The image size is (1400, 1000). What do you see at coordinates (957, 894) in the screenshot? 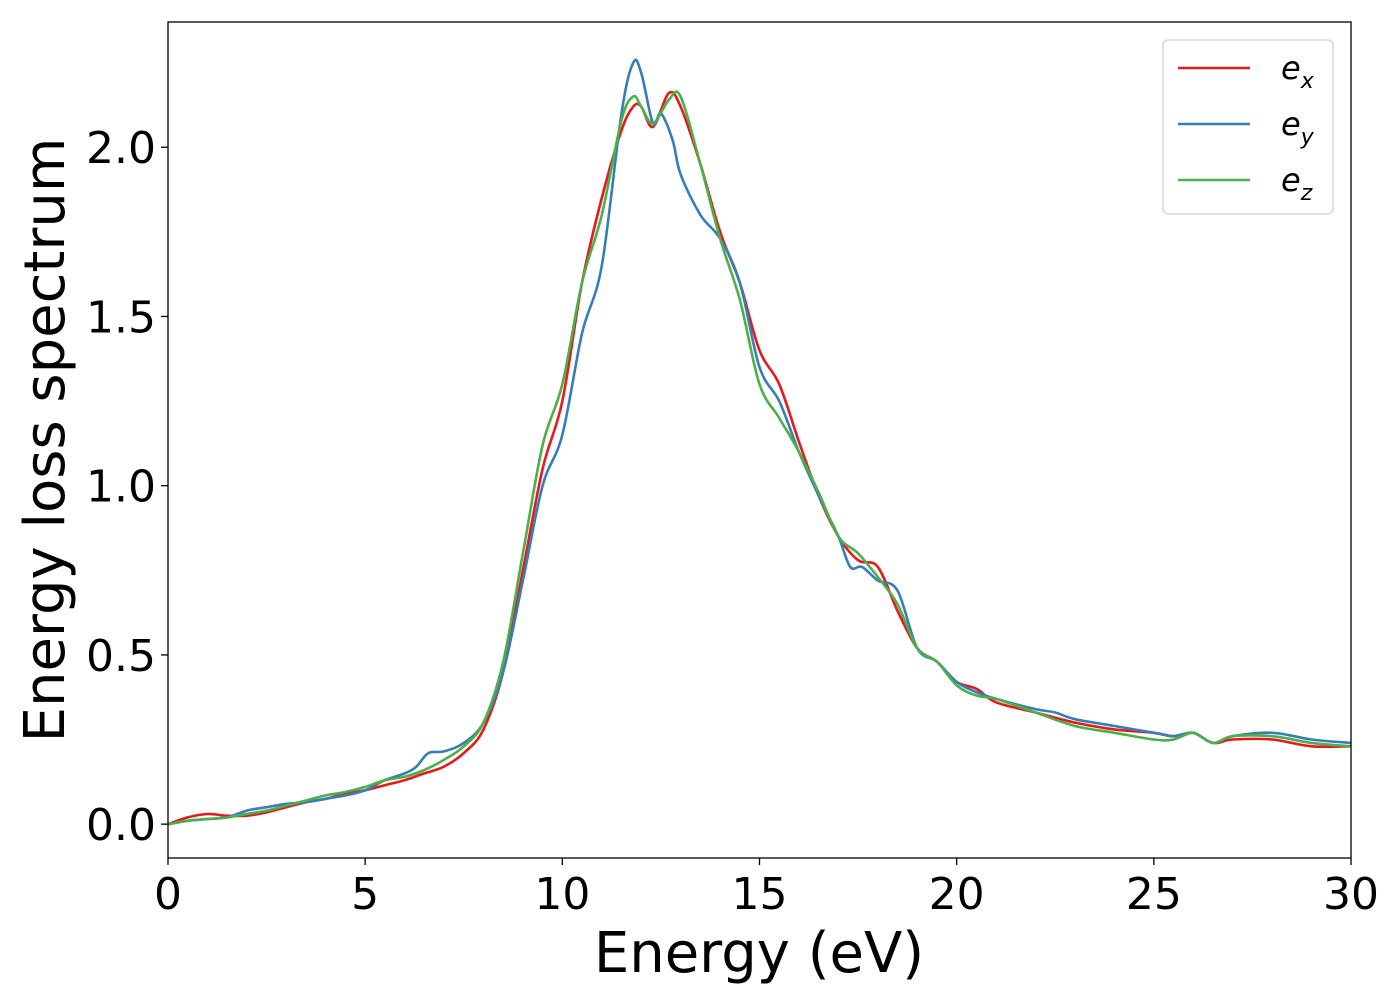
I see `x-tick-label: 20` at bounding box center [957, 894].